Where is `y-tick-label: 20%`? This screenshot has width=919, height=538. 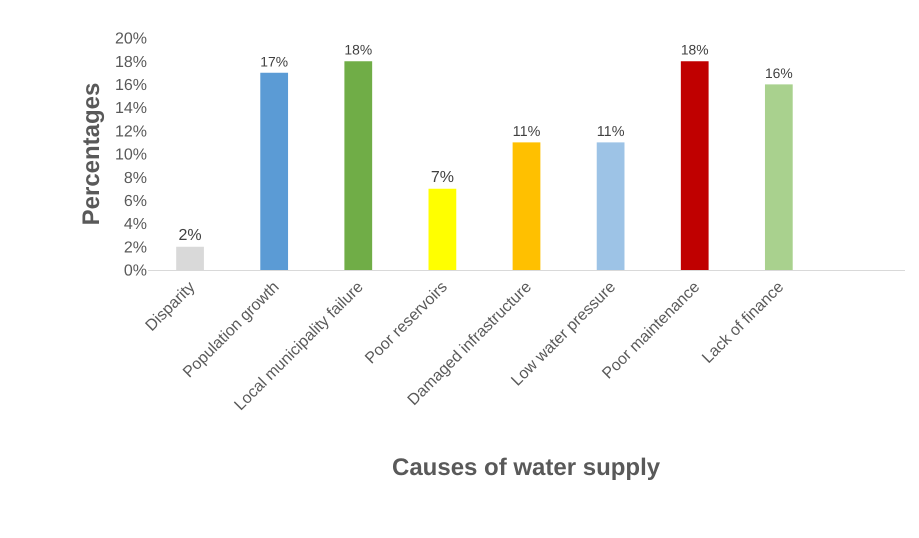
y-tick-label: 20% is located at coordinates (130, 39).